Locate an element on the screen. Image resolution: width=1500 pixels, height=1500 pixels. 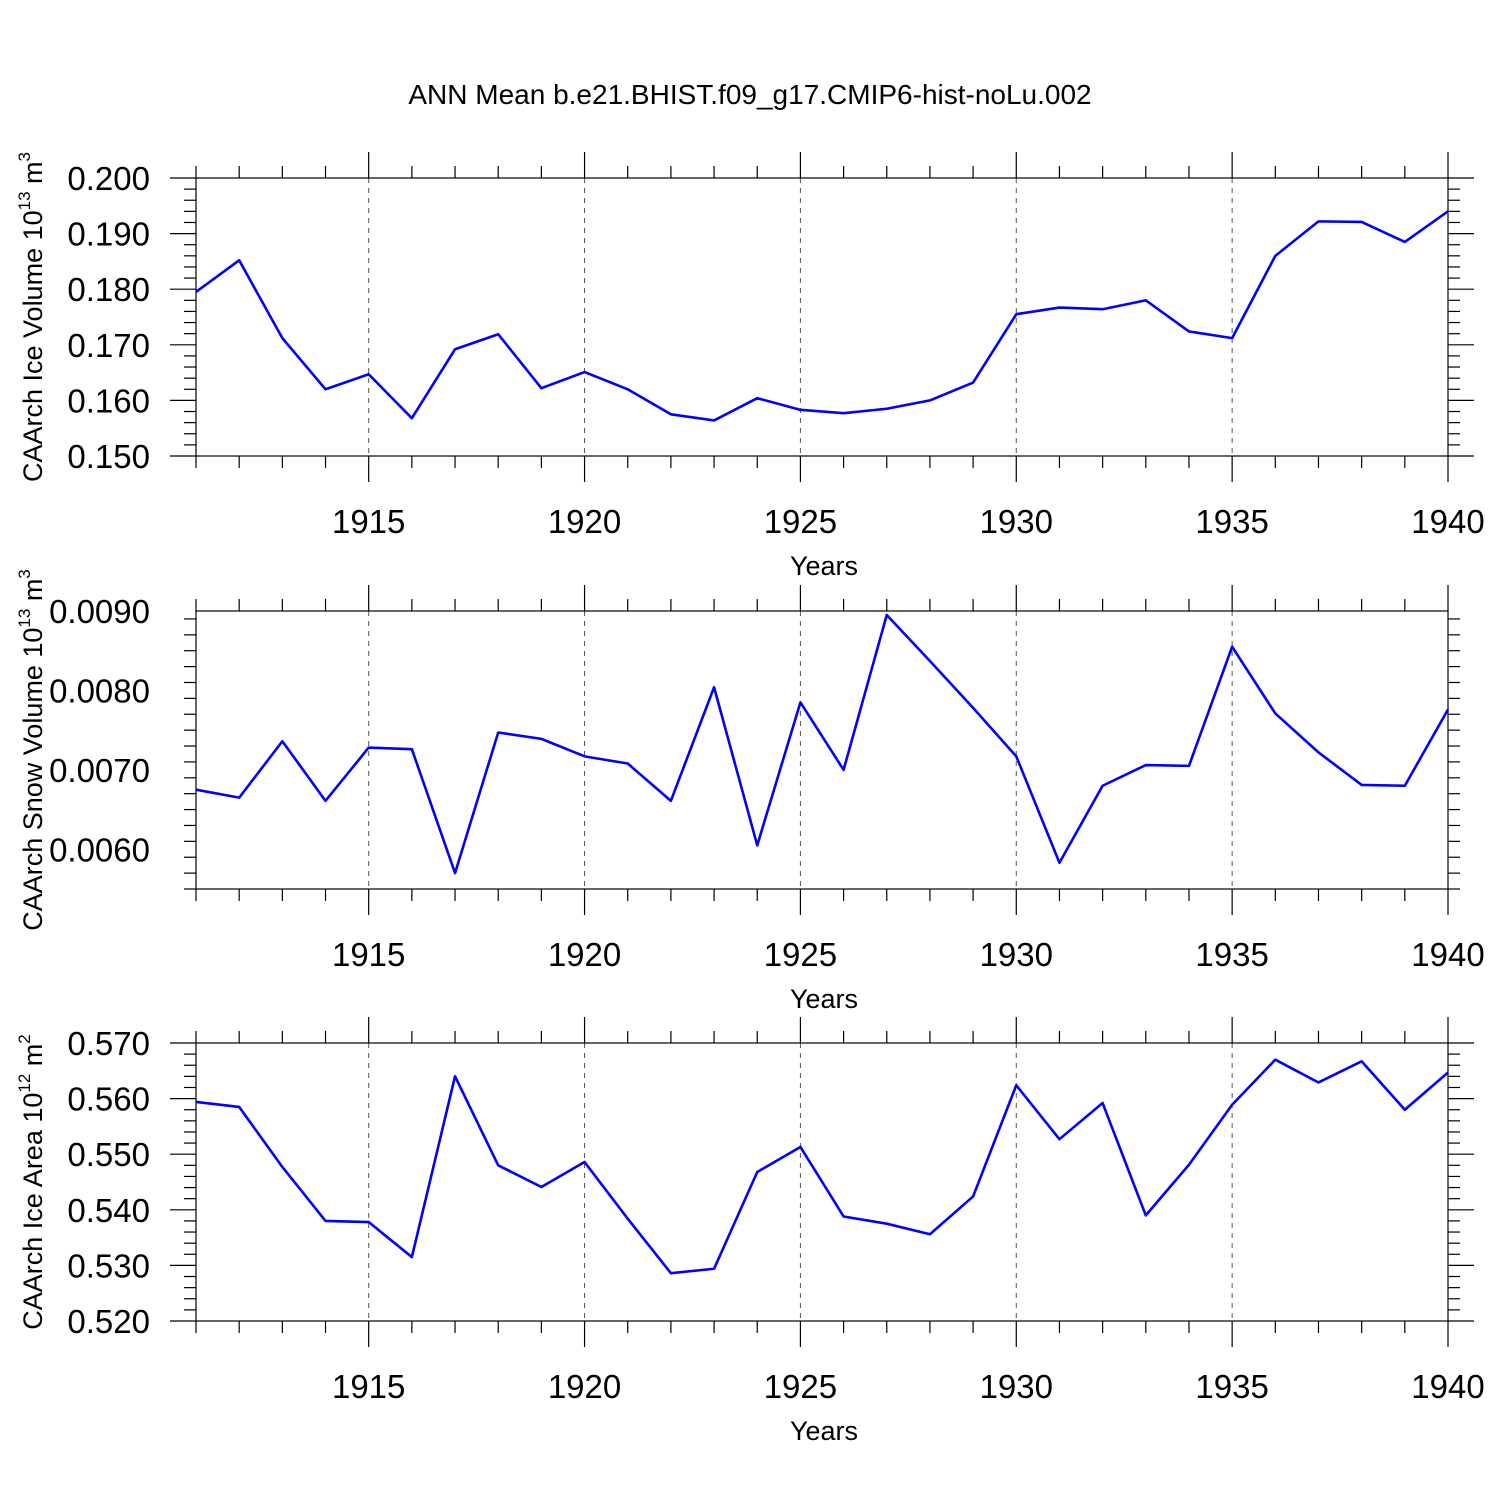
y-tick-label: 0.560 is located at coordinates (108, 1099).